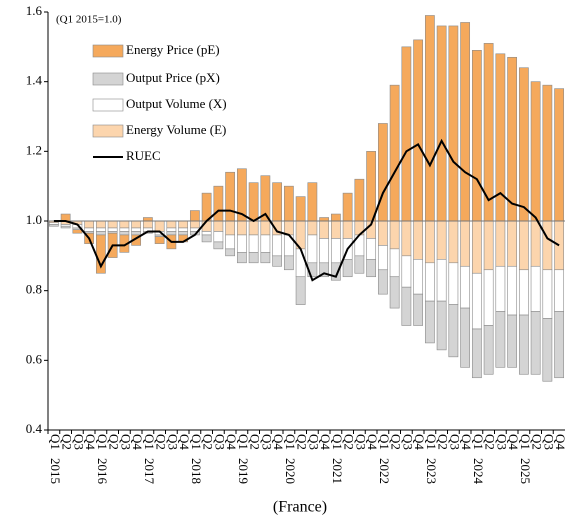 This screenshot has height=522, width=566. I want to click on legend-label: RUEC, so click(143, 155).